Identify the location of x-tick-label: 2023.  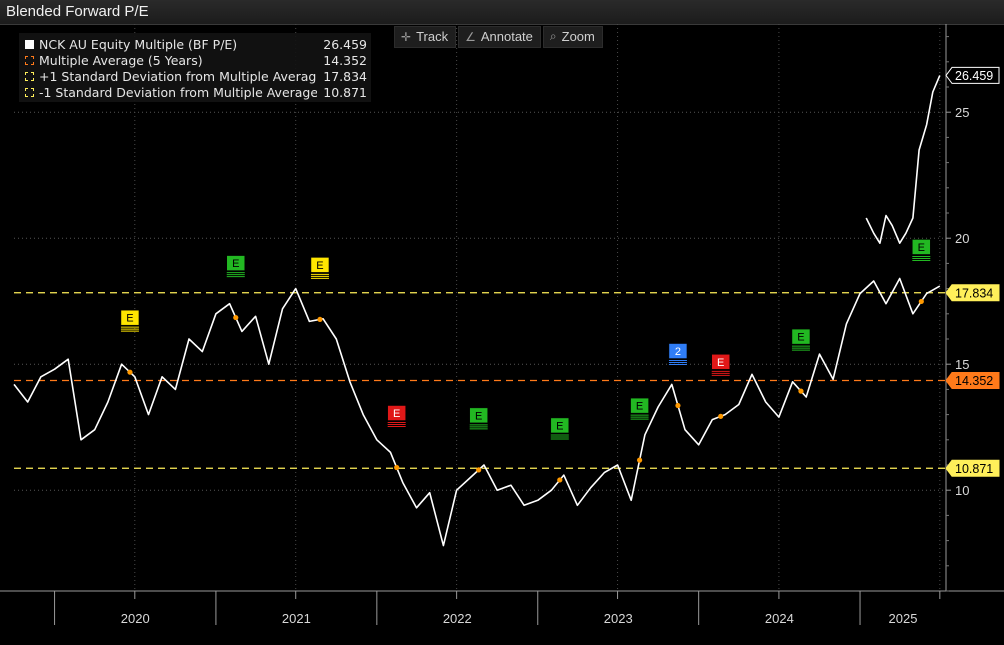
(618, 618).